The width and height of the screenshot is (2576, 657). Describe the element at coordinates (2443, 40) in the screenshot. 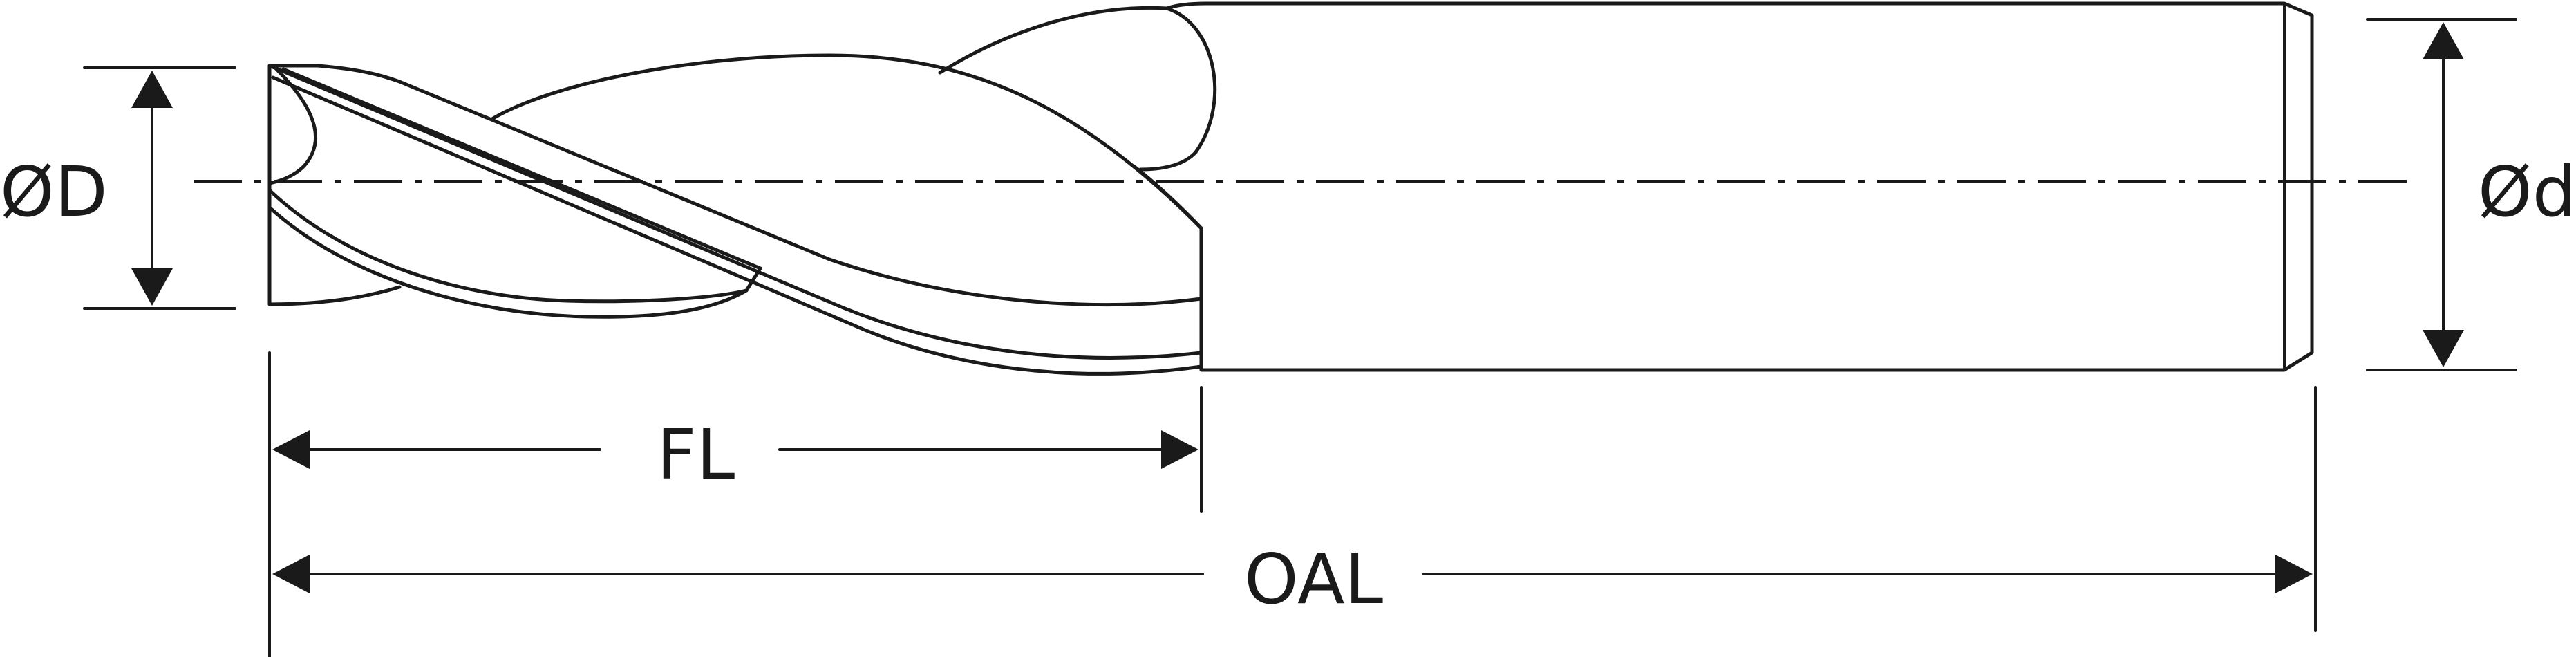

I see `sd-arrow-up-icon` at that location.